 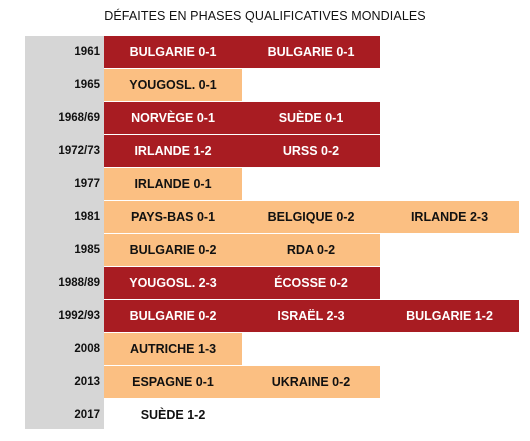 I want to click on year-label: 1977, so click(x=87, y=184).